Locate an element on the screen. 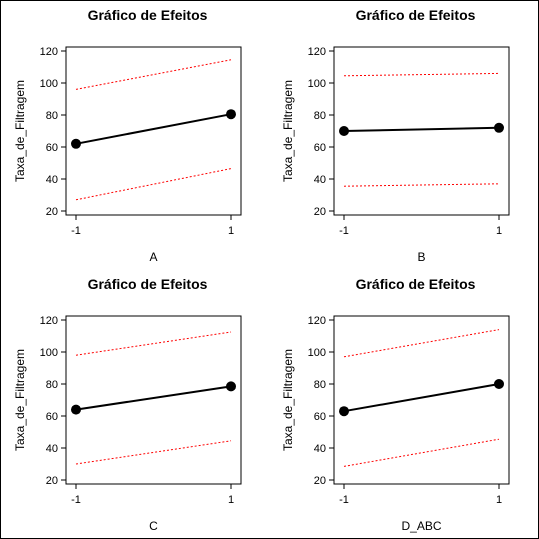  x-axis-label: A is located at coordinates (153, 257).